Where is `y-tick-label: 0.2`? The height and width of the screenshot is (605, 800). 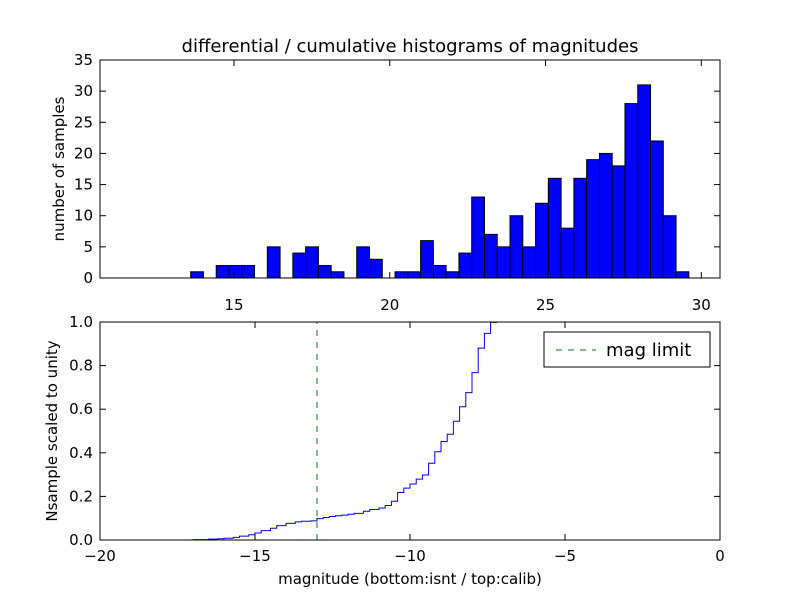 y-tick-label: 0.2 is located at coordinates (81, 496).